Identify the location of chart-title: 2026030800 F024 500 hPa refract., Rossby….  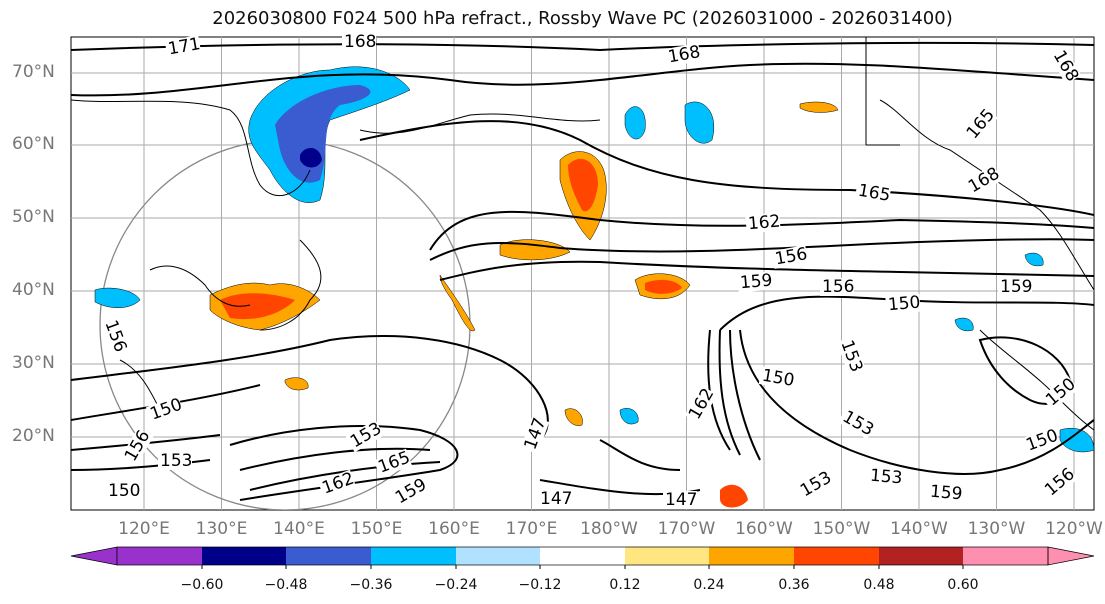
(582, 18).